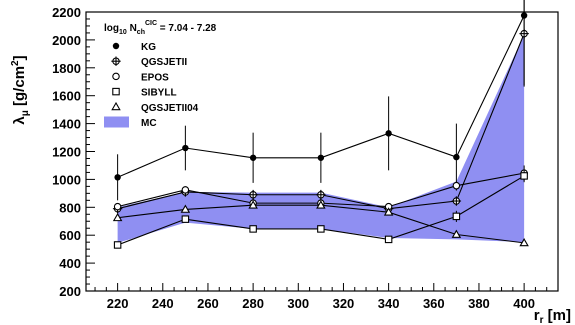 The width and height of the screenshot is (575, 325). I want to click on legend-marker-epos, so click(116, 76).